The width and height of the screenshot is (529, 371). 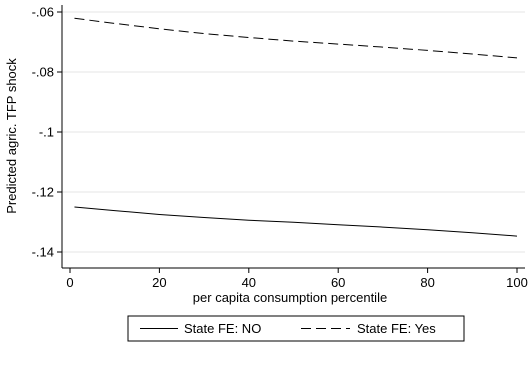 I want to click on series-line-state-fe-no, so click(x=296, y=221).